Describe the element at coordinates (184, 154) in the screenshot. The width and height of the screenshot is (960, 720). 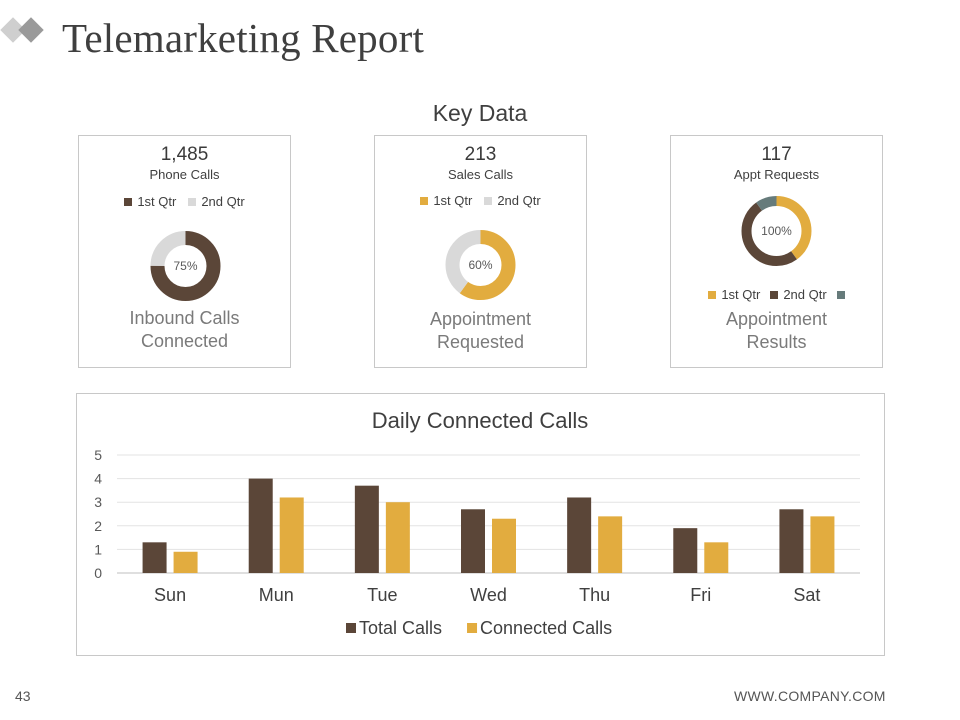
I see `kpi-value: 1,485` at that location.